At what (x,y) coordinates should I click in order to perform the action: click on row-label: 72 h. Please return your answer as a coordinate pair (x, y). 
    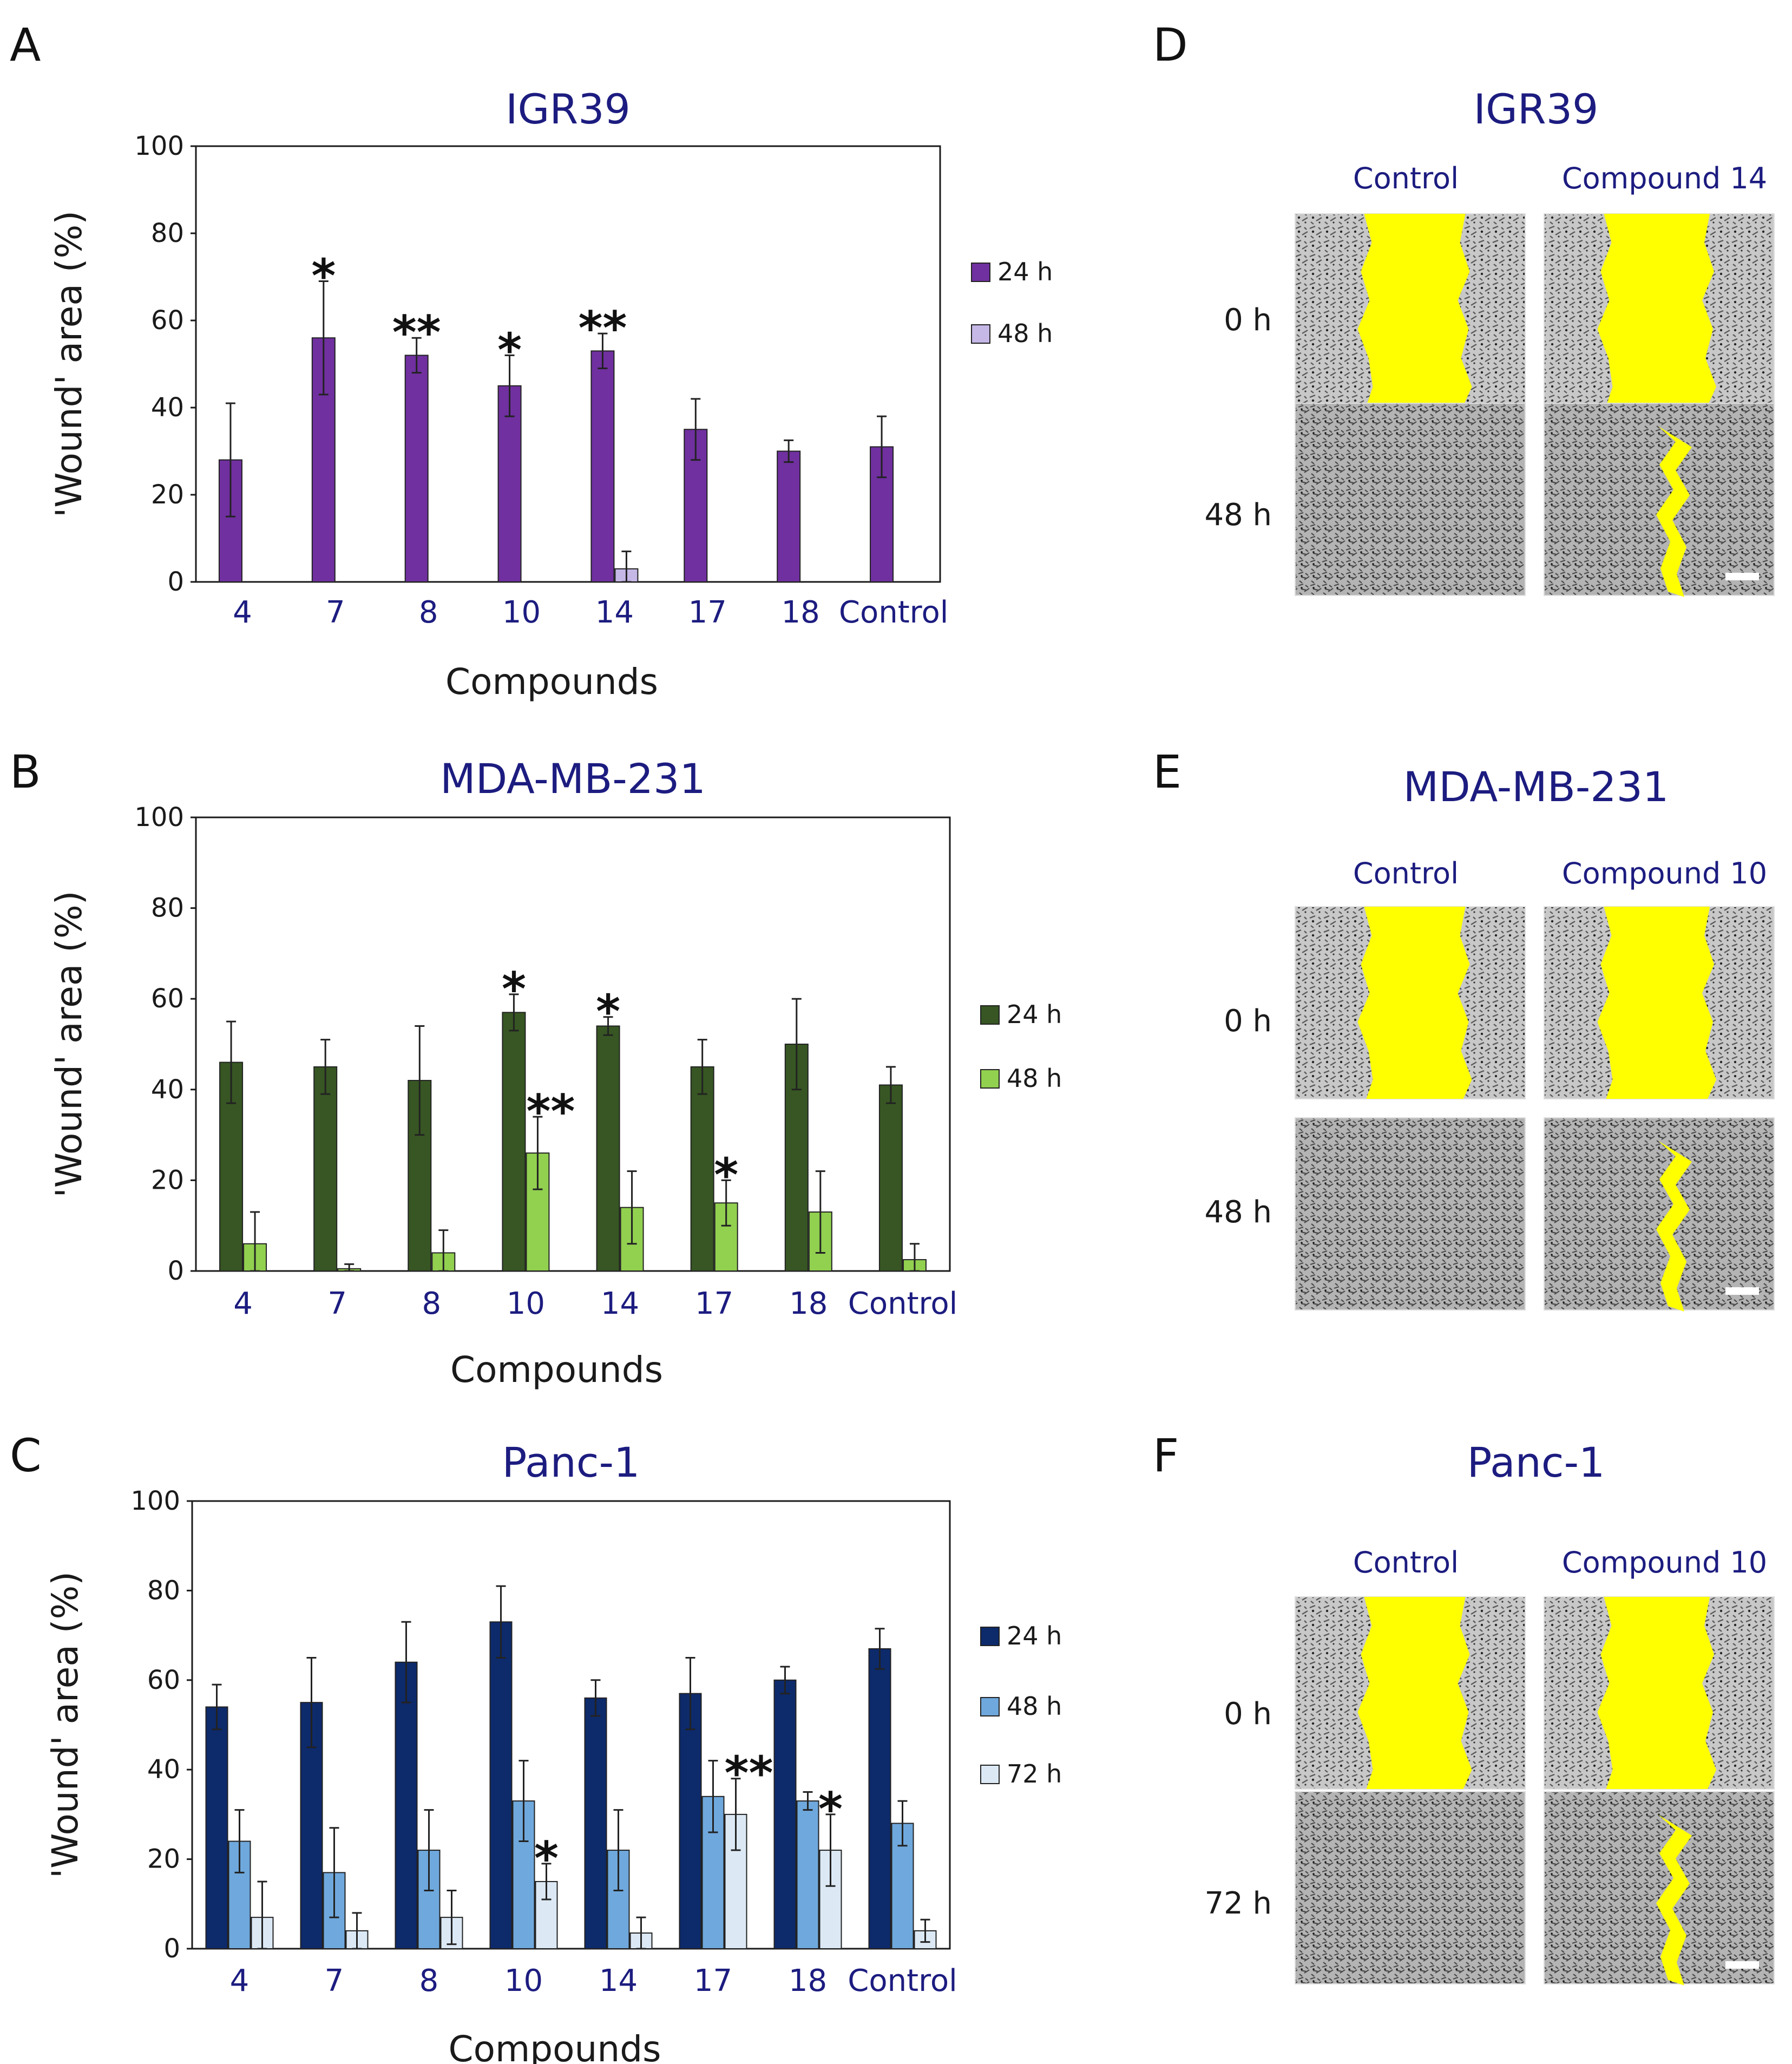
    Looking at the image, I should click on (1238, 1903).